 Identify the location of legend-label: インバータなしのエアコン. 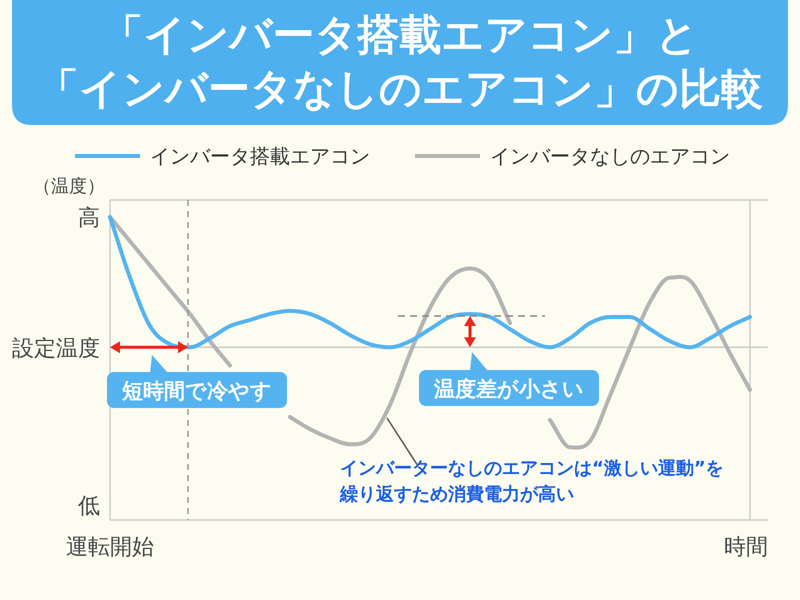
(610, 156).